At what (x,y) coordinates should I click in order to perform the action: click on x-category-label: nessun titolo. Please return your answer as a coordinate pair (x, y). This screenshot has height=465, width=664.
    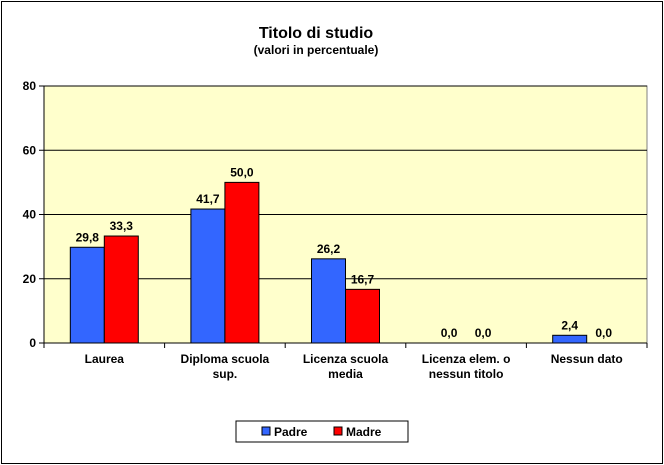
    Looking at the image, I should click on (466, 374).